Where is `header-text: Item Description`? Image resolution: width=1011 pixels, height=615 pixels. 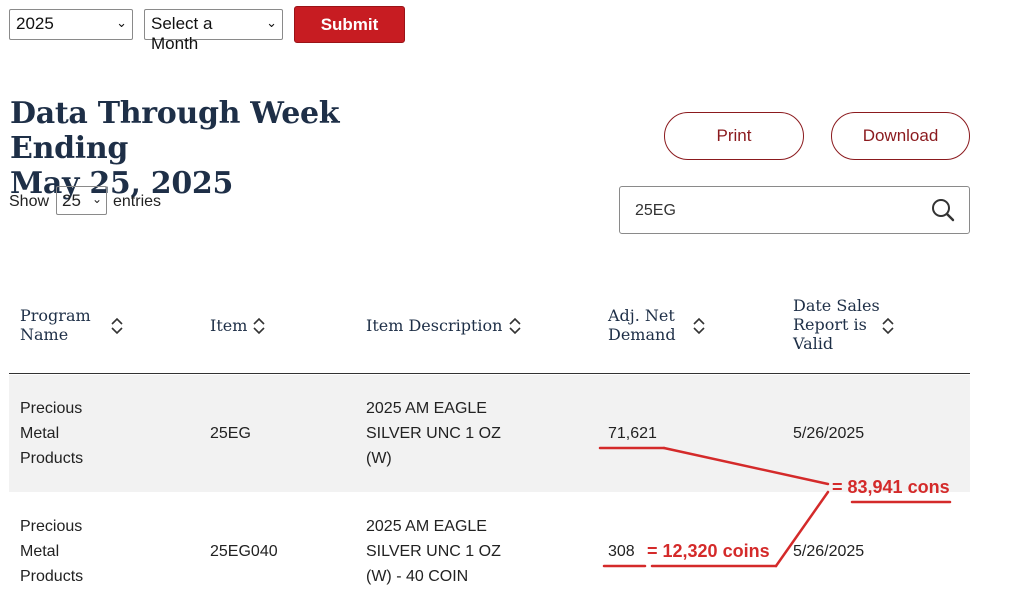 header-text: Item Description is located at coordinates (434, 325).